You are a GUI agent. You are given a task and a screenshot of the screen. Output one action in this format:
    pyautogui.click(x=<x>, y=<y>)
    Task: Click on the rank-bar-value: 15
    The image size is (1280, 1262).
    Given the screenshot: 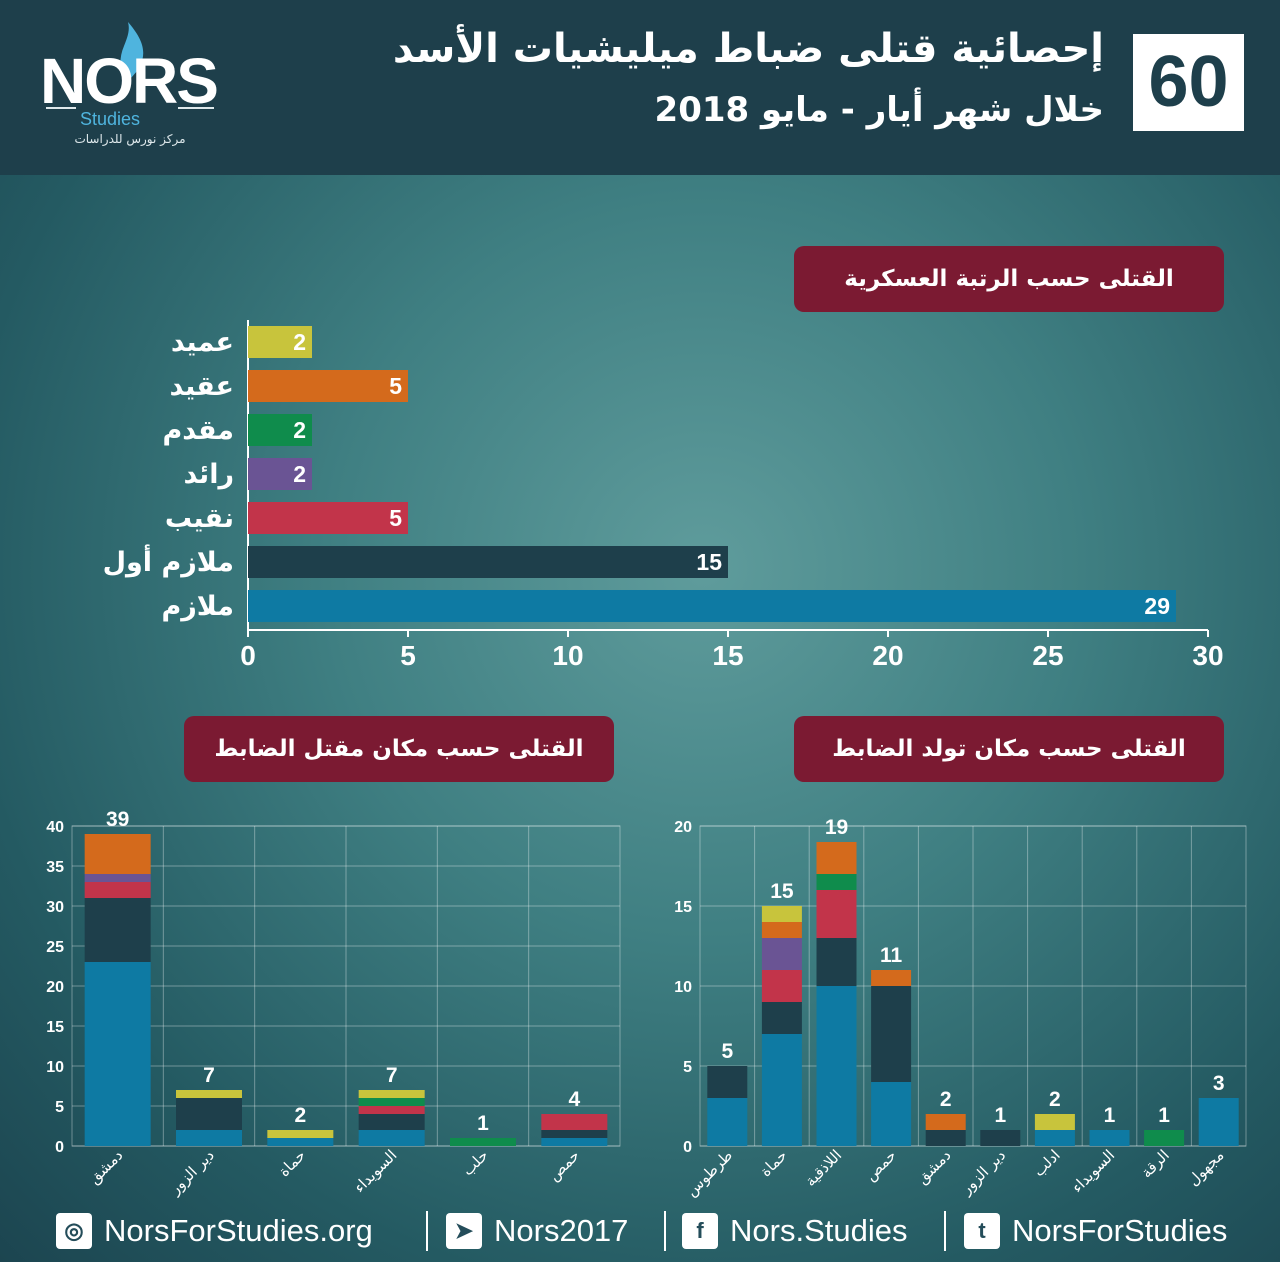 What is the action you would take?
    pyautogui.click(x=709, y=562)
    